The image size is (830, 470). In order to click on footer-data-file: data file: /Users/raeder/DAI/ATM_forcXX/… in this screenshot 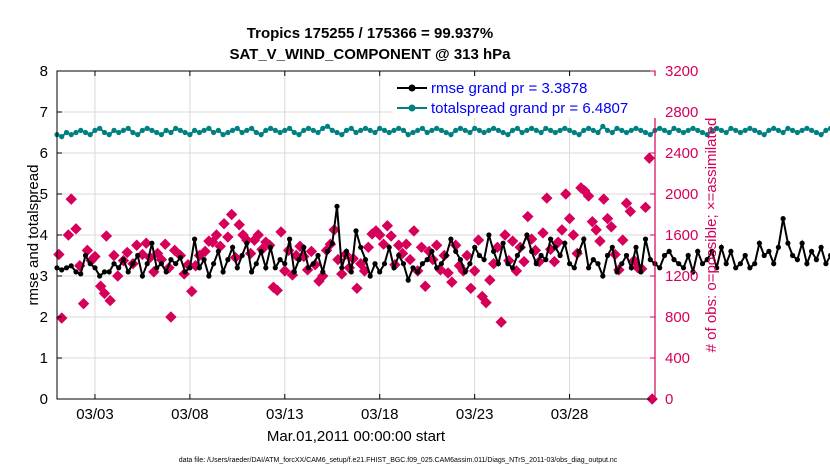, I will do `click(398, 460)`.